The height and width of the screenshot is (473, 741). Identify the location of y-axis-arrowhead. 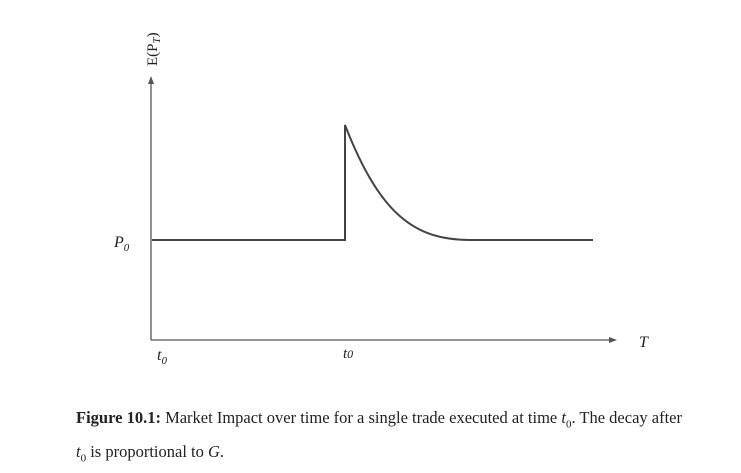
(151, 80).